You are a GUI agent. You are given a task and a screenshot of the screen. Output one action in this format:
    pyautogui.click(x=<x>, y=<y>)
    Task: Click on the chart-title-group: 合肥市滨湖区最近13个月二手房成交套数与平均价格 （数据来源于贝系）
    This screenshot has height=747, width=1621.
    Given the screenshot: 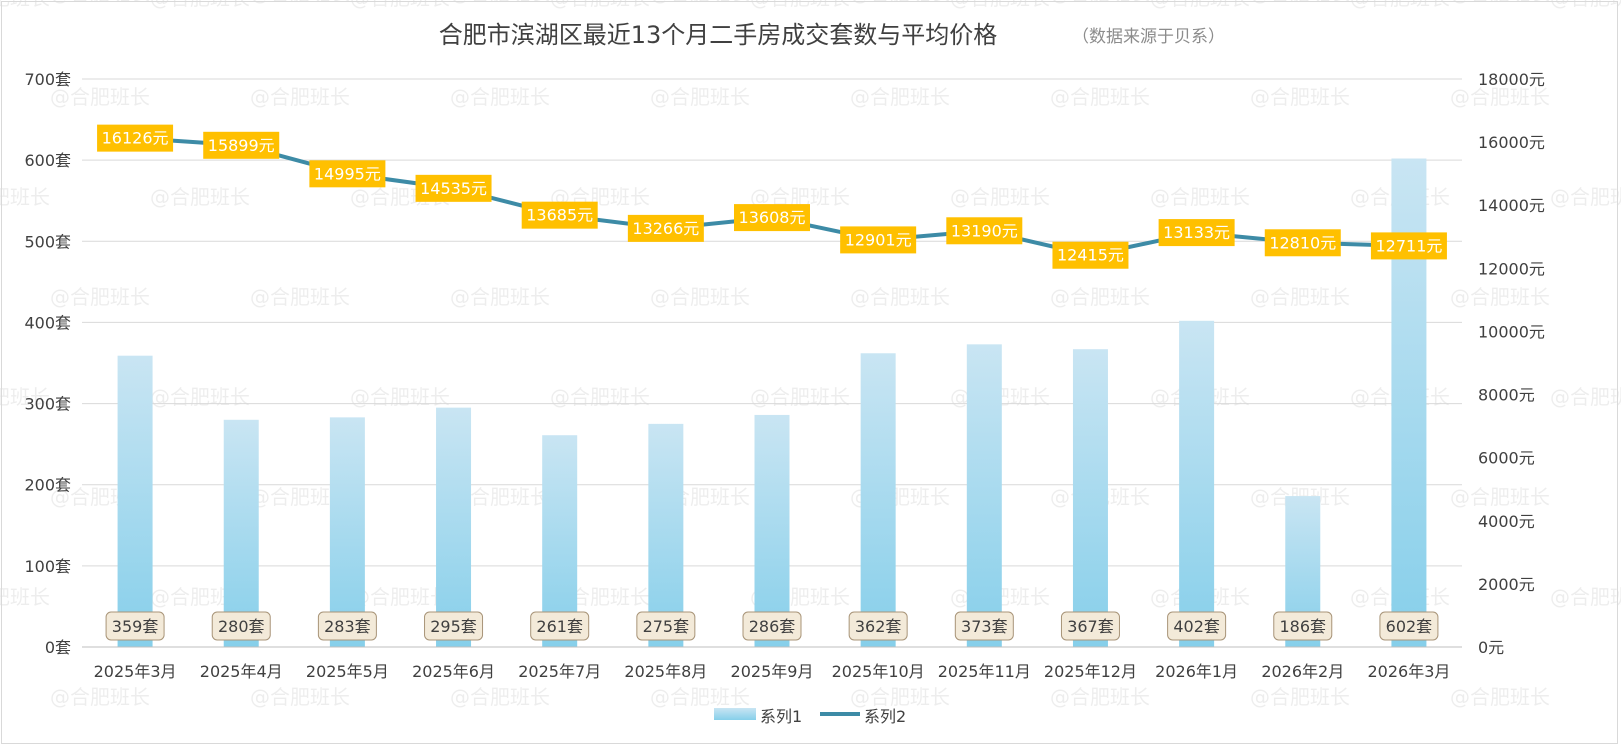 What is the action you would take?
    pyautogui.click(x=832, y=35)
    